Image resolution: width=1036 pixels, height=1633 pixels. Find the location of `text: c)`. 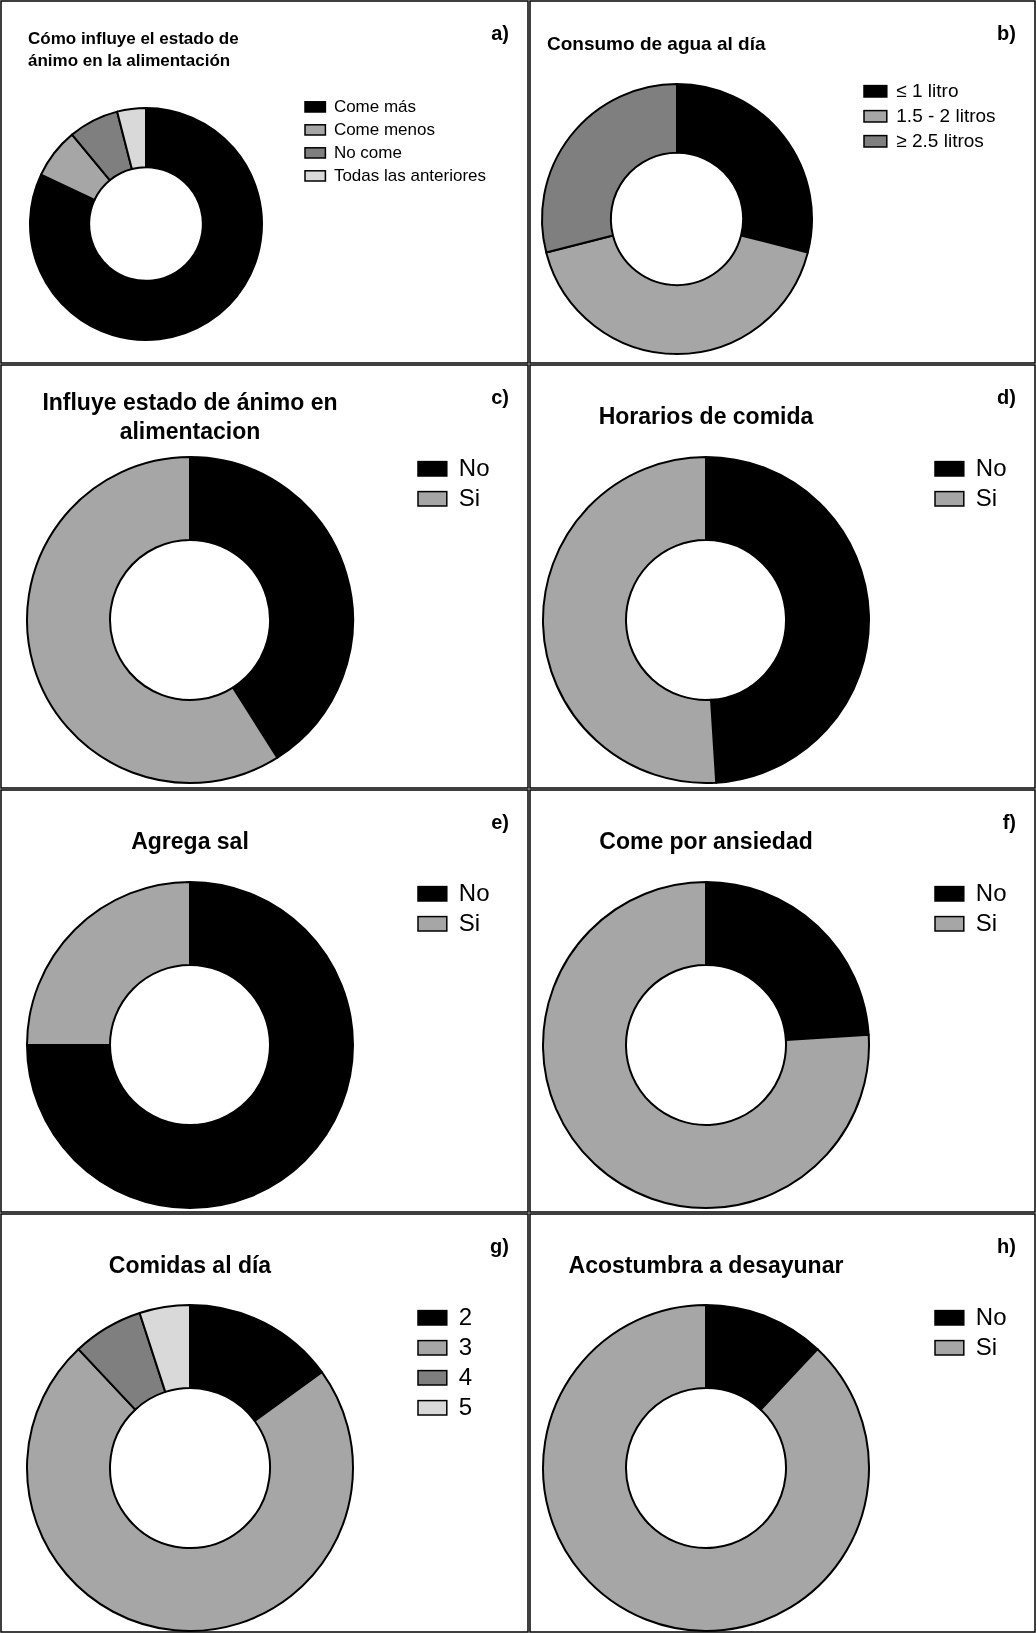

text: c) is located at coordinates (500, 397).